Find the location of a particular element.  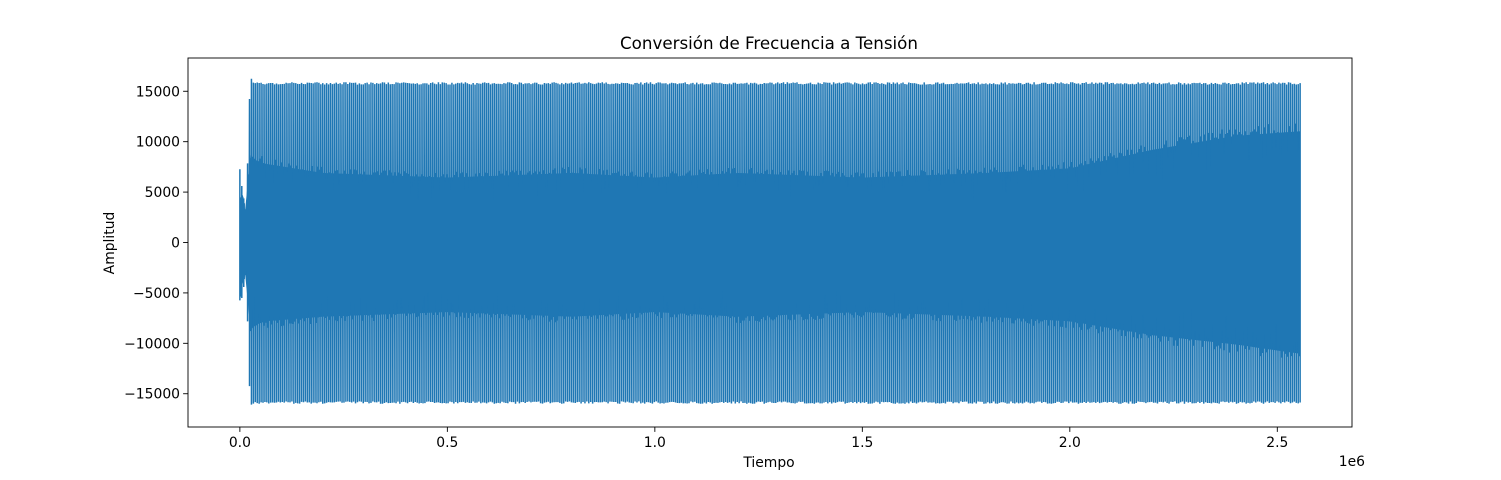

y-tick-label: 0 is located at coordinates (175, 244).